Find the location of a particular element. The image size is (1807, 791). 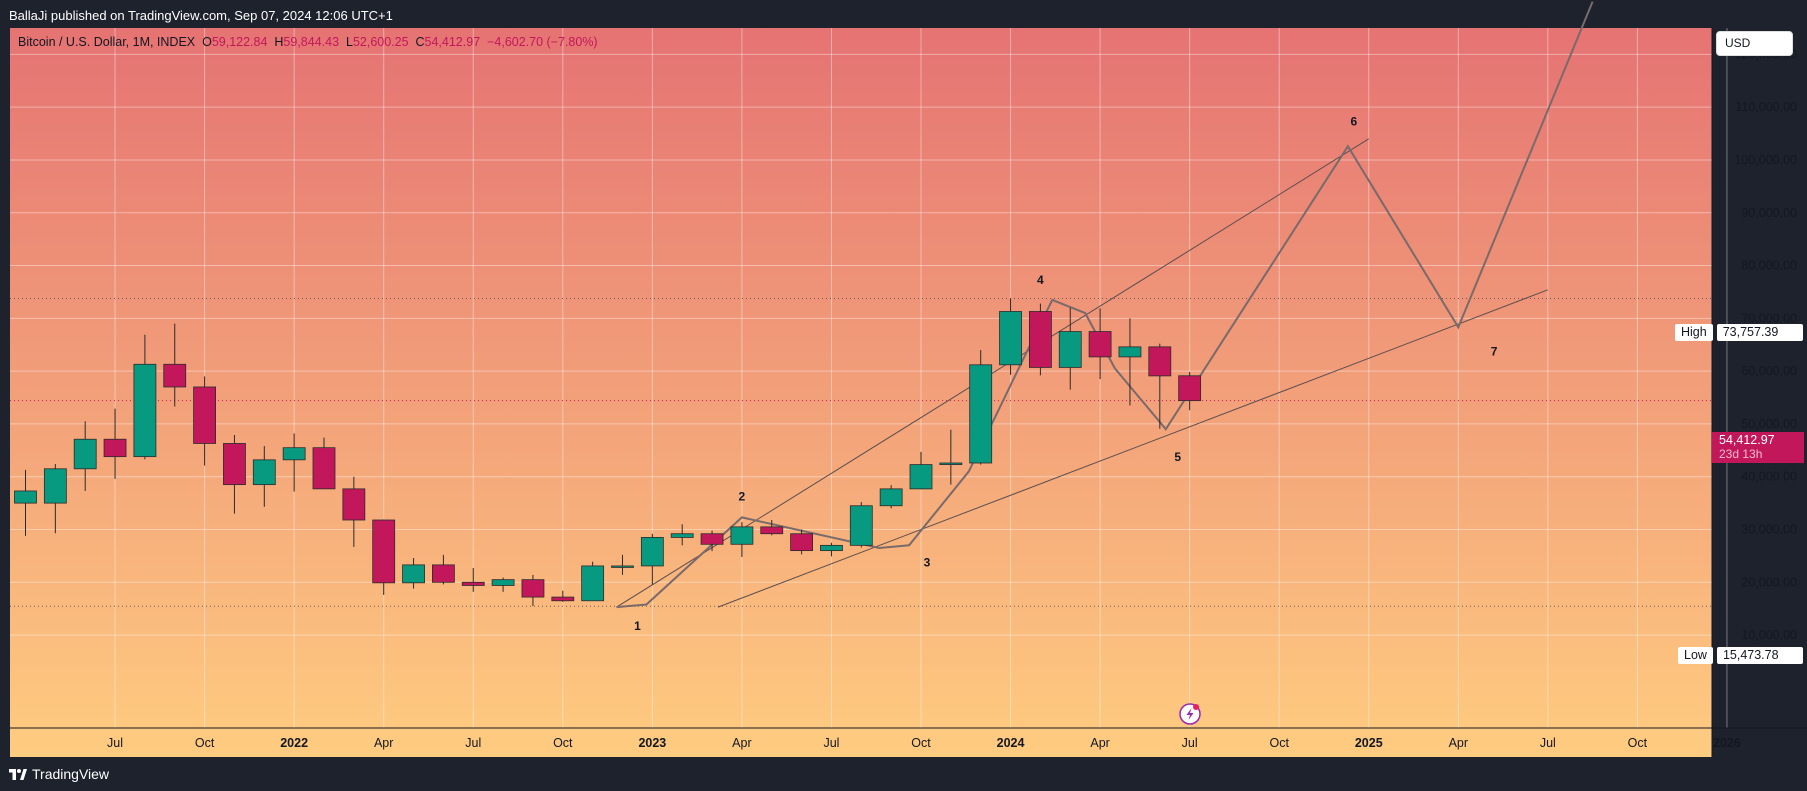

close-value: 54,412.97 is located at coordinates (452, 42).